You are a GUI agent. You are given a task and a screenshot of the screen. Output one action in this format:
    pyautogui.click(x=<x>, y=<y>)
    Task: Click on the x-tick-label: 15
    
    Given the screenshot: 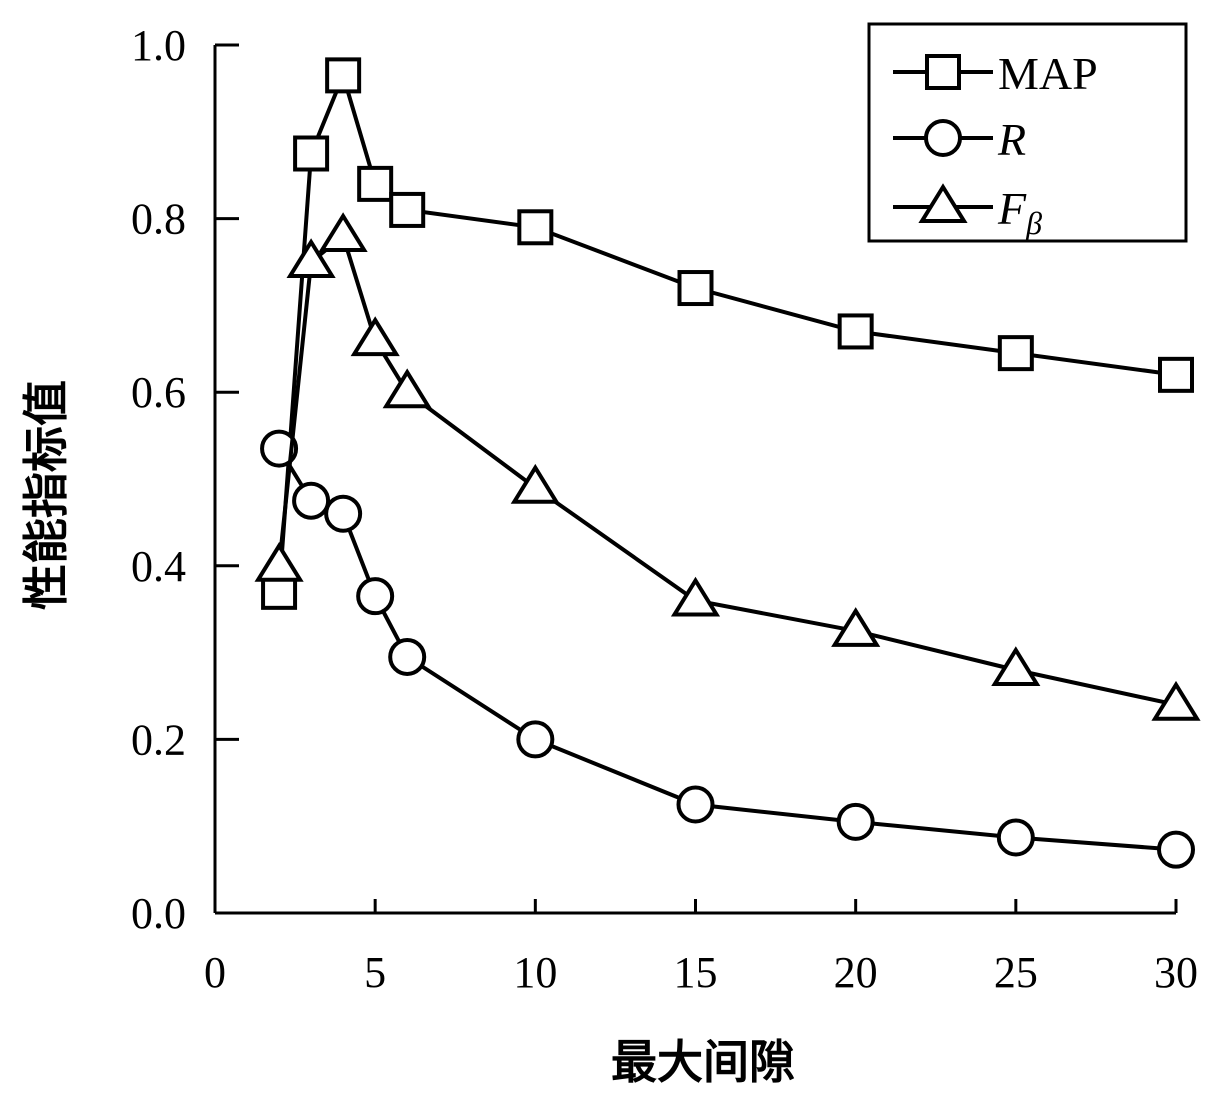 What is the action you would take?
    pyautogui.click(x=696, y=972)
    